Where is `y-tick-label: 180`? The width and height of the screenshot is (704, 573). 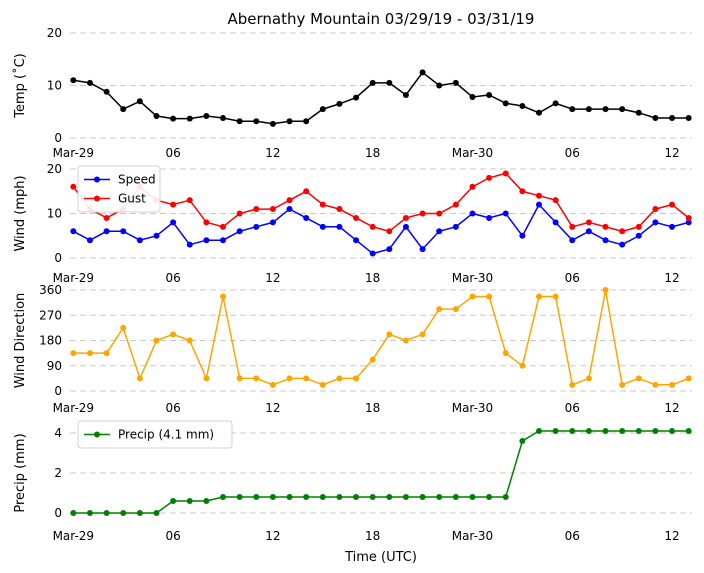
y-tick-label: 180 is located at coordinates (50, 341).